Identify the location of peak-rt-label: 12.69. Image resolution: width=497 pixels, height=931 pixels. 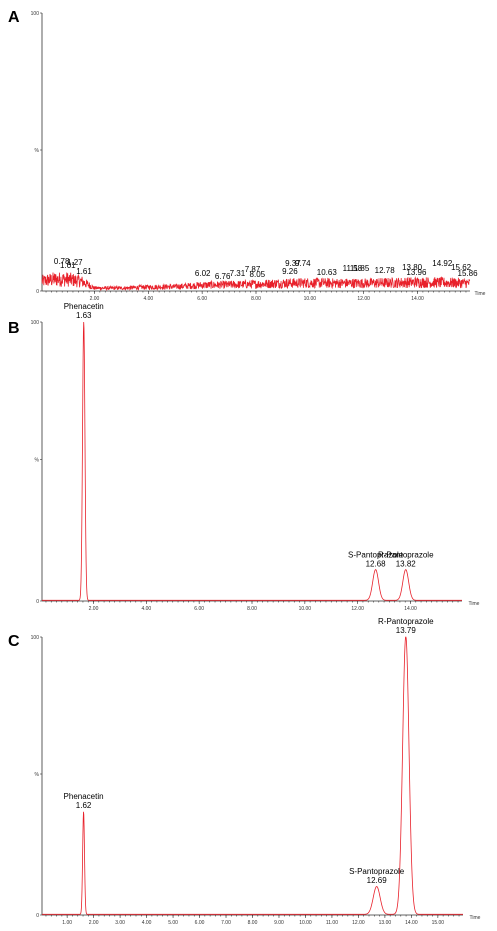
(377, 880).